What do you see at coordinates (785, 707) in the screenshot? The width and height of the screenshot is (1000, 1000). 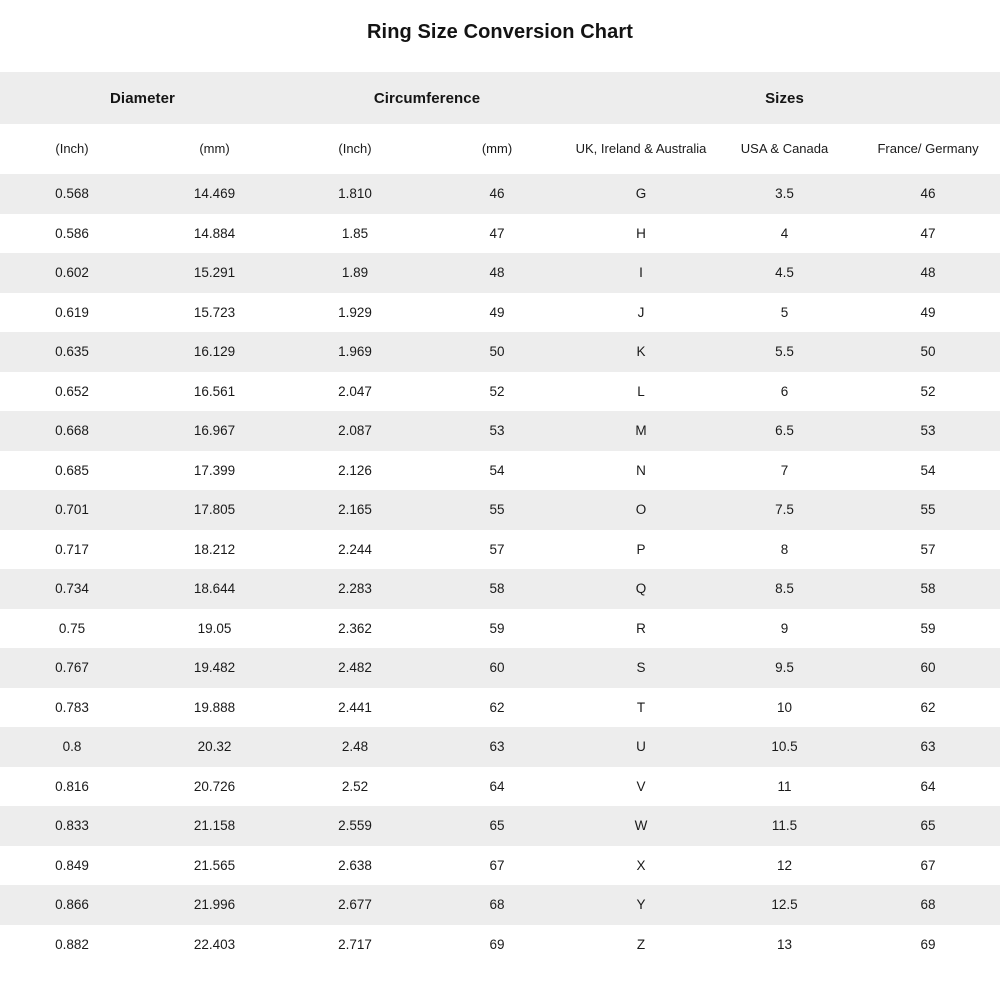 I see `cell-size-usa: 10` at bounding box center [785, 707].